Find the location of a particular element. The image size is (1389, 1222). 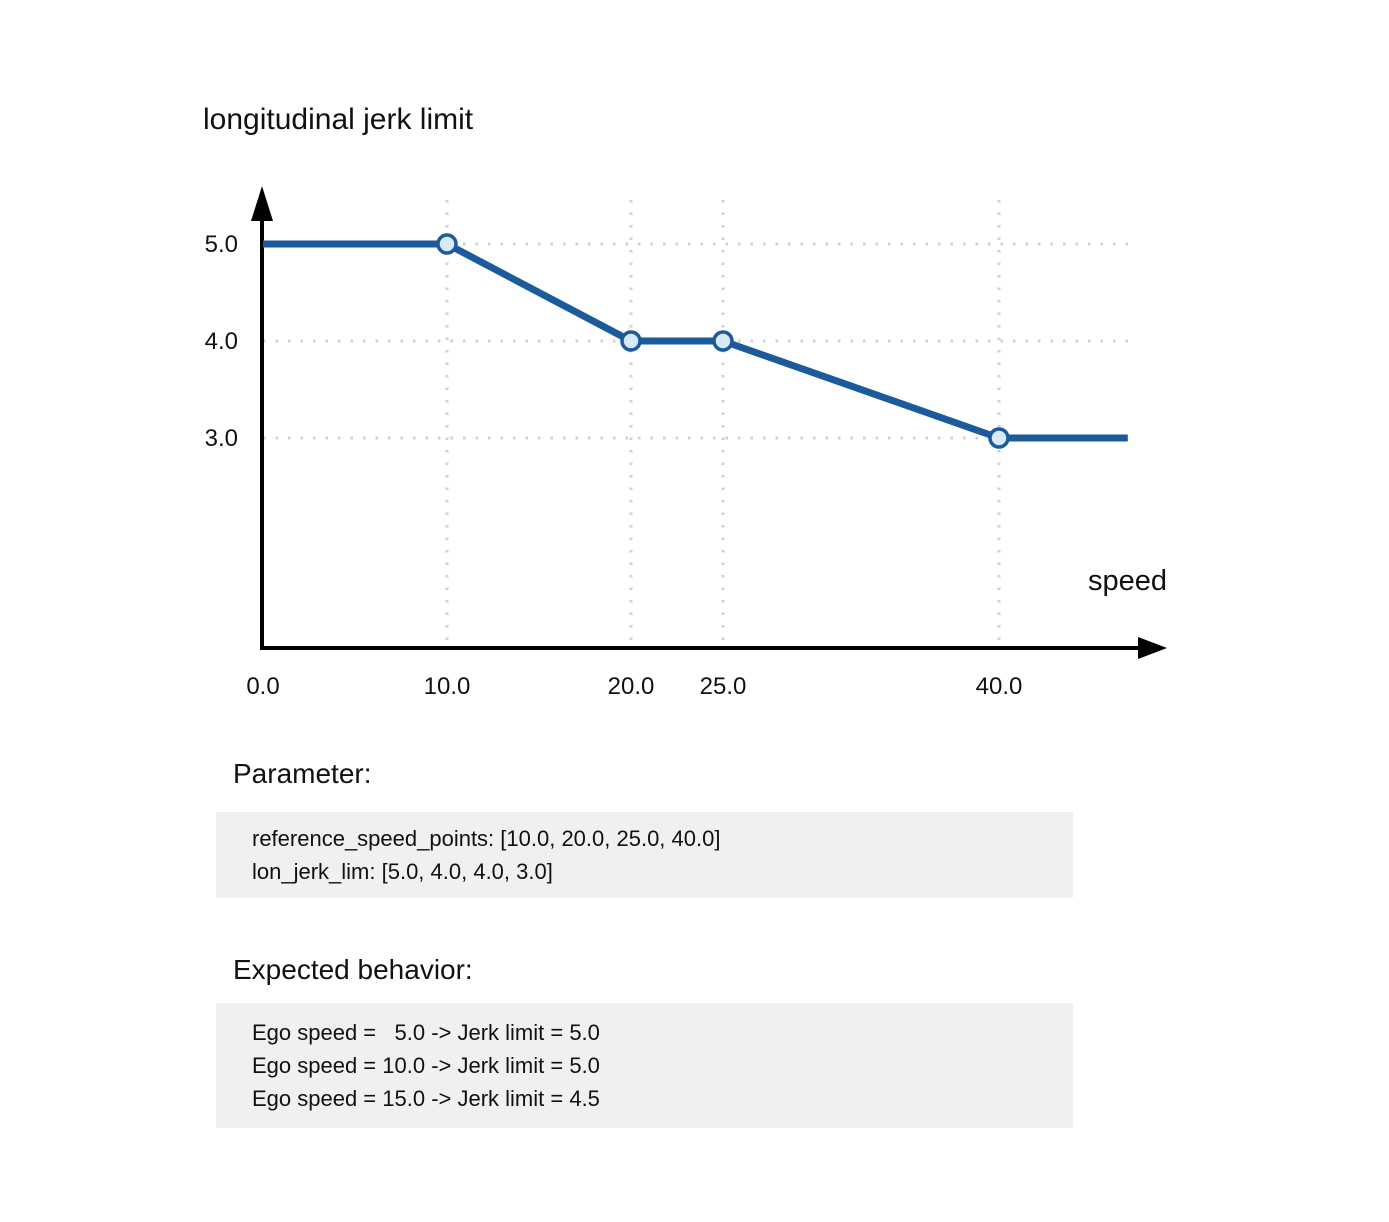

parameter-line: lon_jerk_lim: [5.0, 4.0, 4.0, 3.0] is located at coordinates (402, 871).